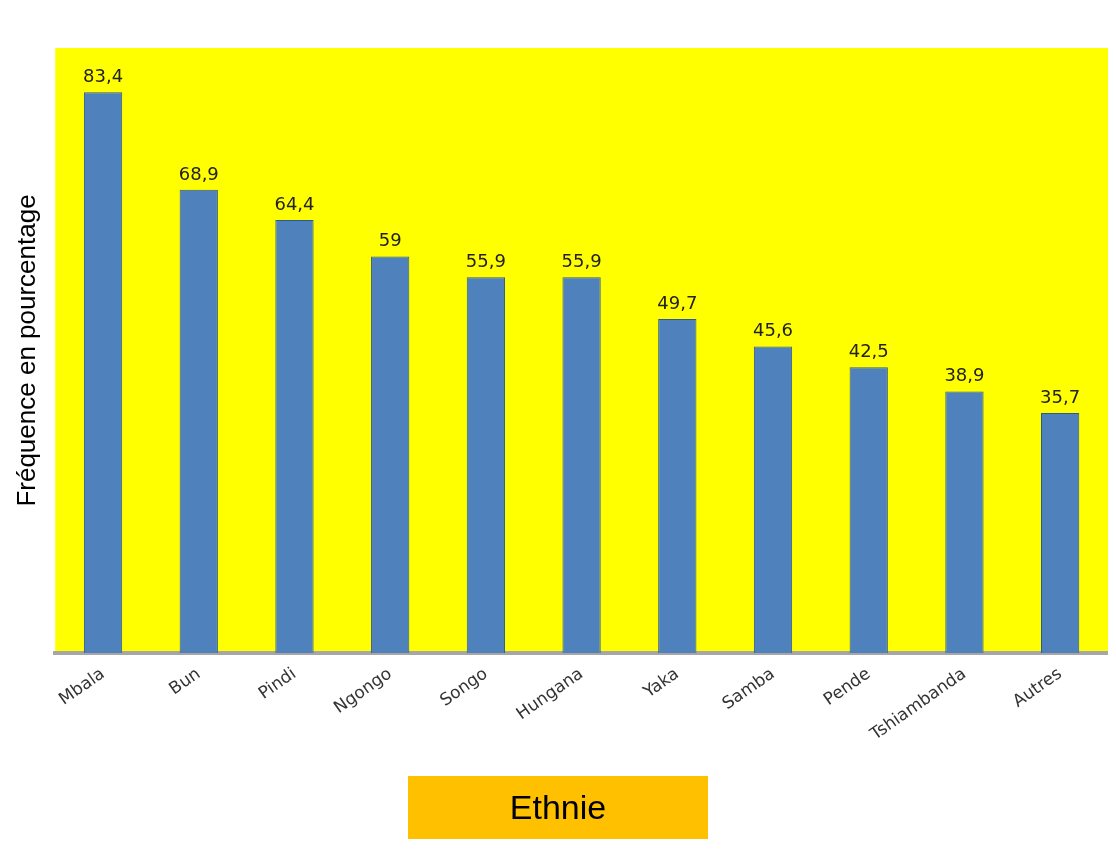 This screenshot has height=852, width=1116. I want to click on x-tick-label: Bun, so click(184, 680).